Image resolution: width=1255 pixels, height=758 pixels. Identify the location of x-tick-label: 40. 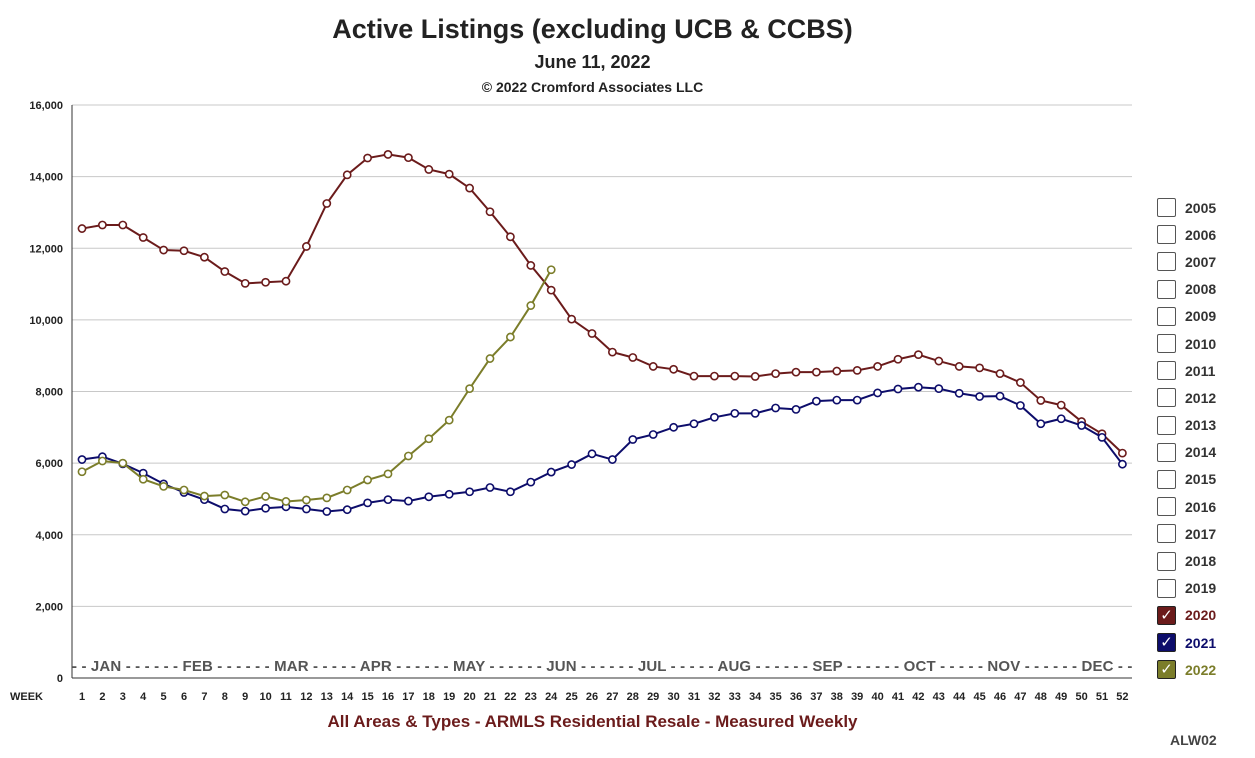
(877, 697).